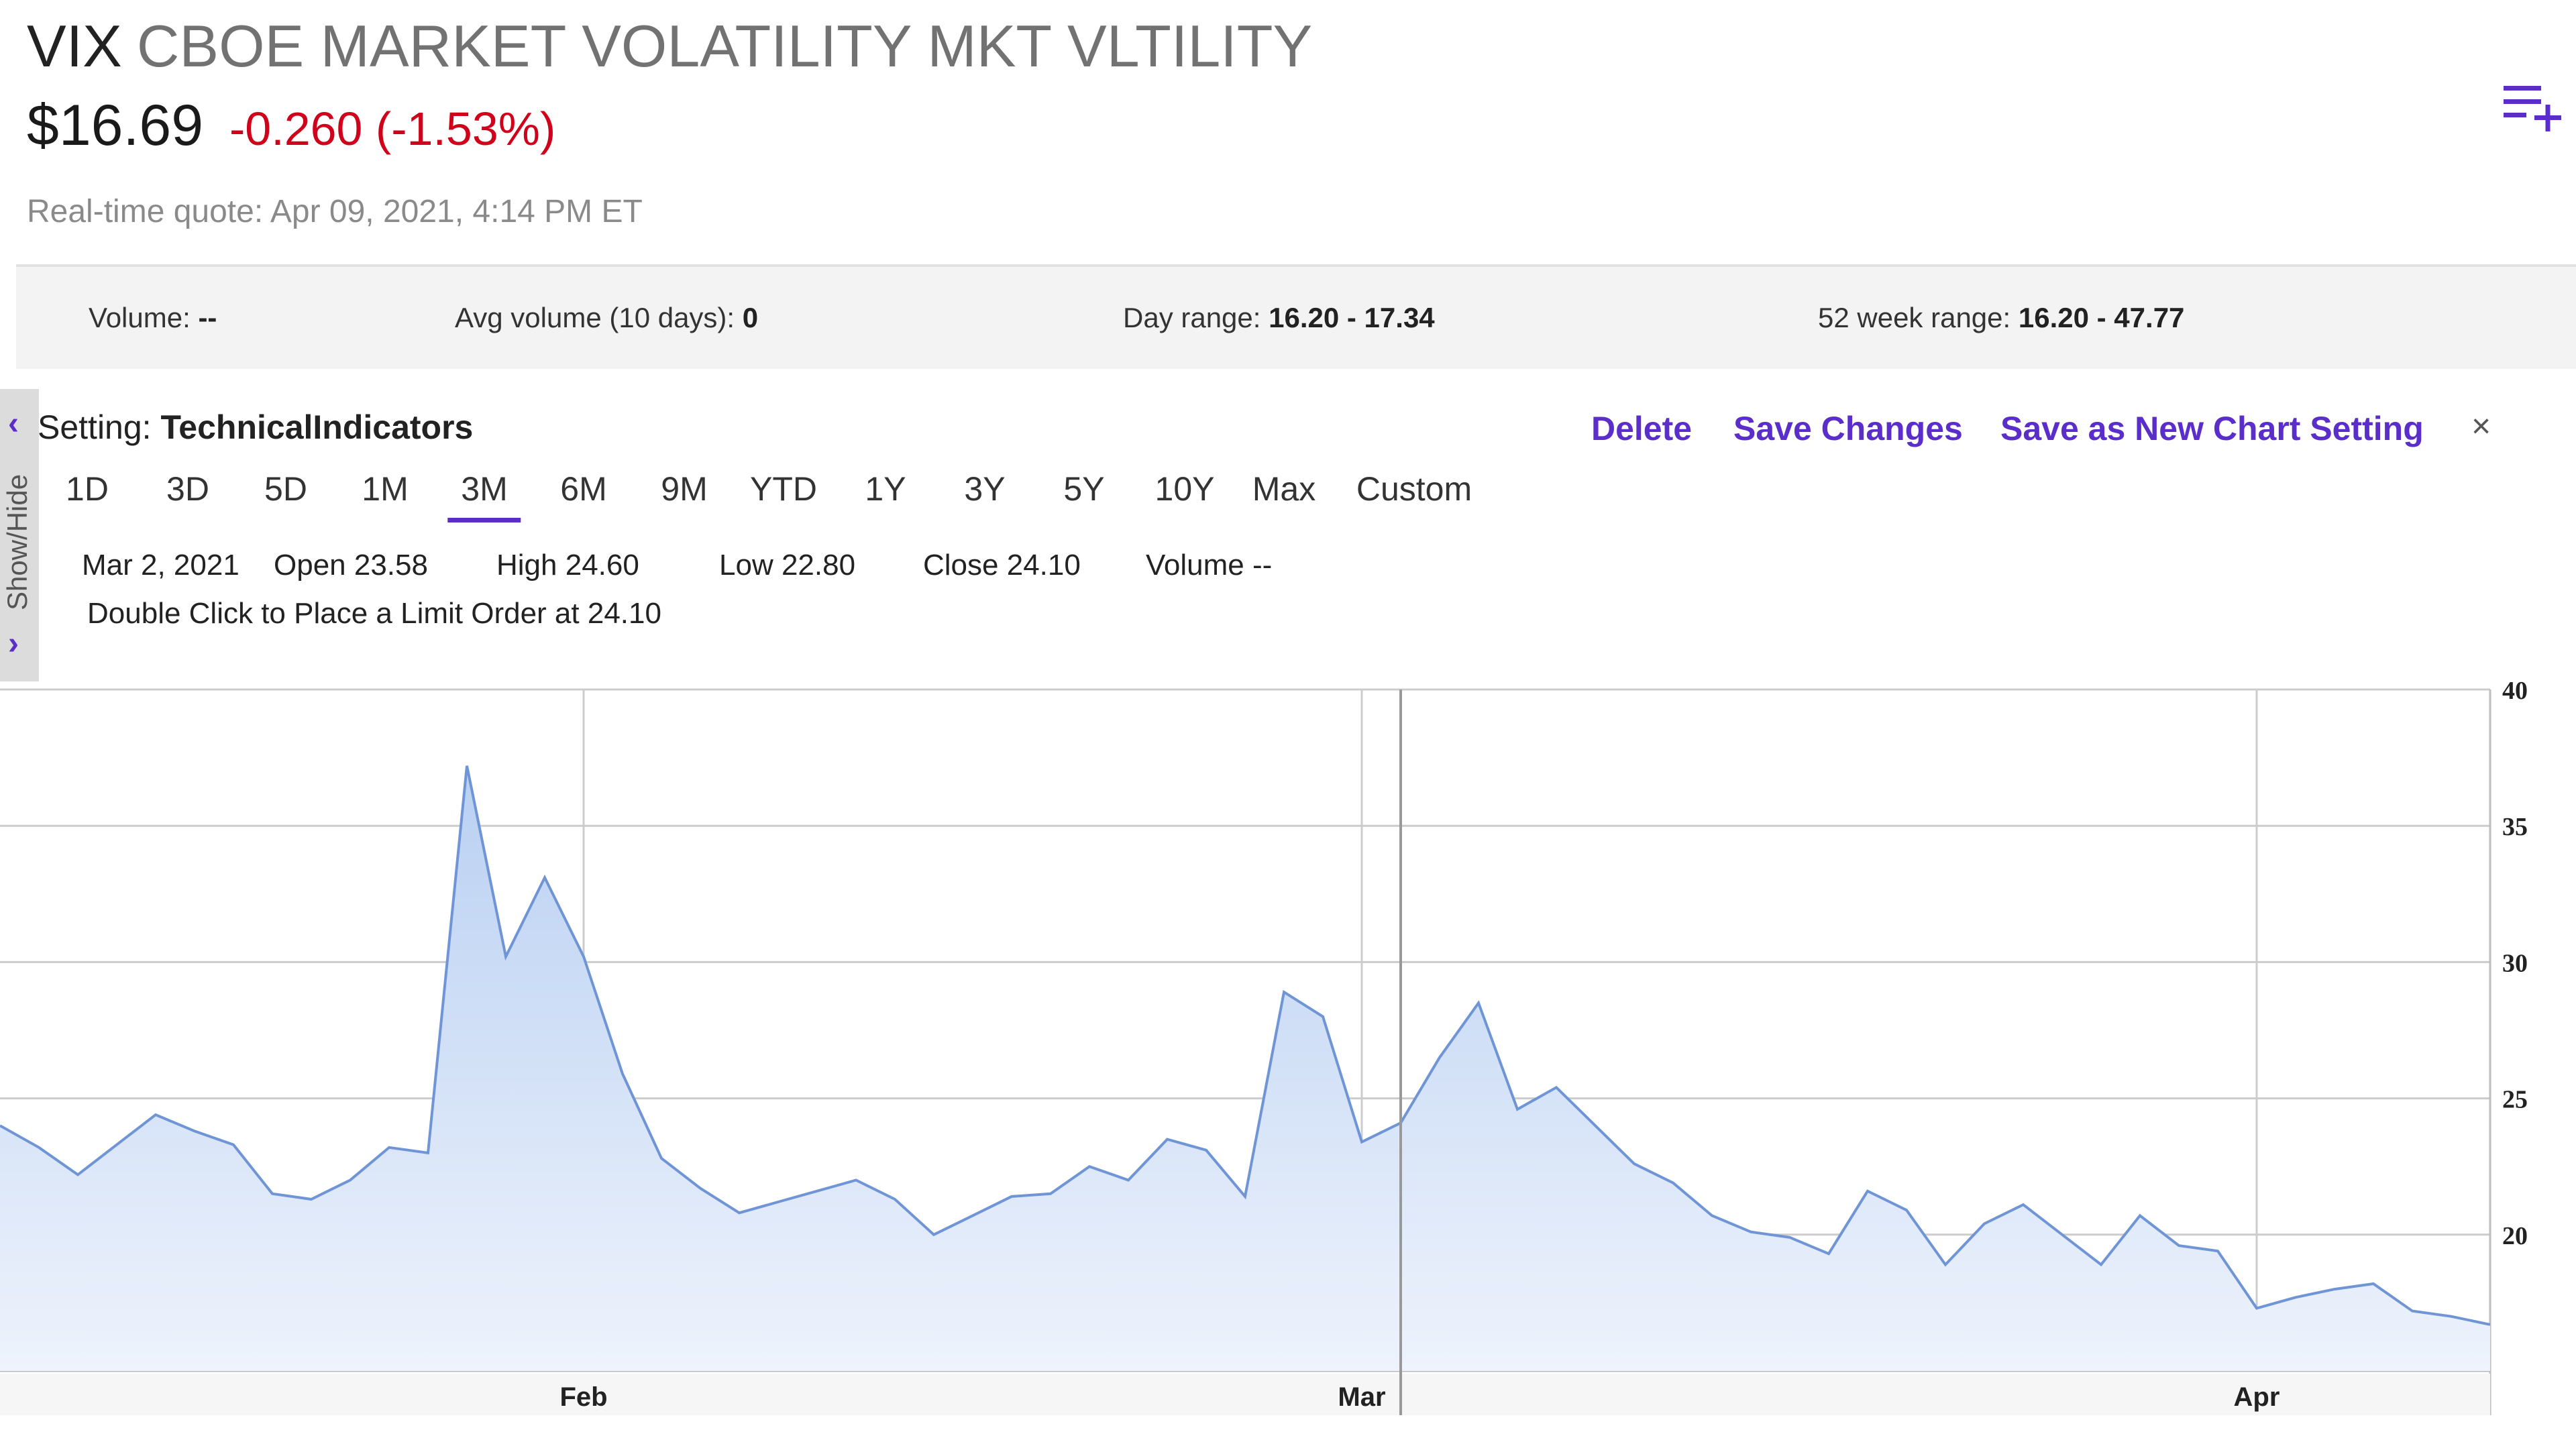 Image resolution: width=2576 pixels, height=1436 pixels. I want to click on y-tick-label: 20, so click(2515, 1236).